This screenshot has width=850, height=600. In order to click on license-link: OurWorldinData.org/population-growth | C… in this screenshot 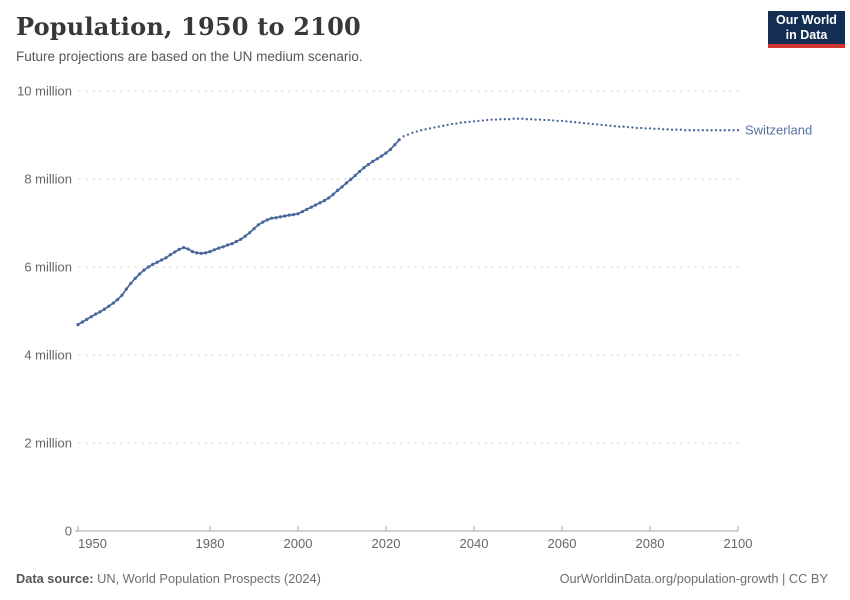, I will do `click(693, 578)`.